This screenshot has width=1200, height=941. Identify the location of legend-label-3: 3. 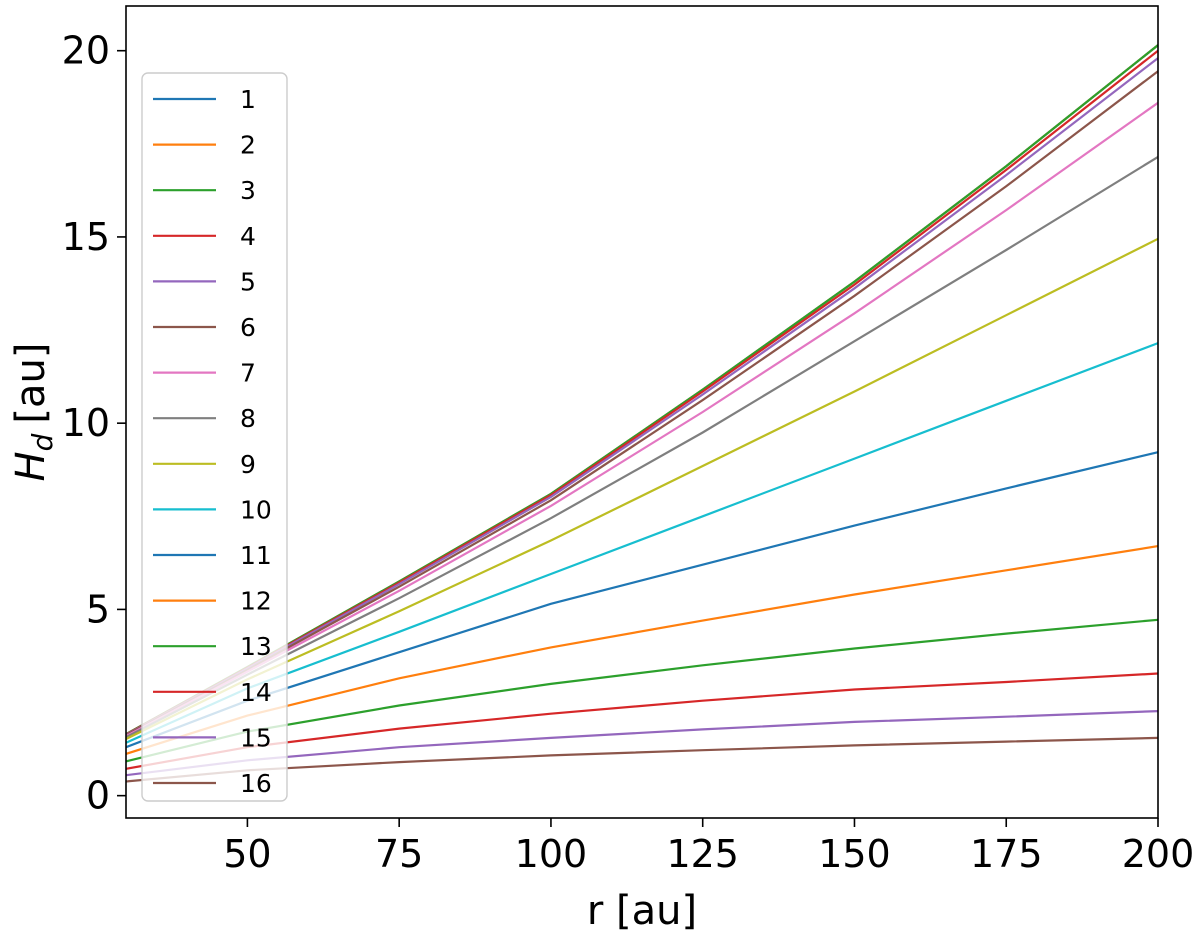
(248, 190).